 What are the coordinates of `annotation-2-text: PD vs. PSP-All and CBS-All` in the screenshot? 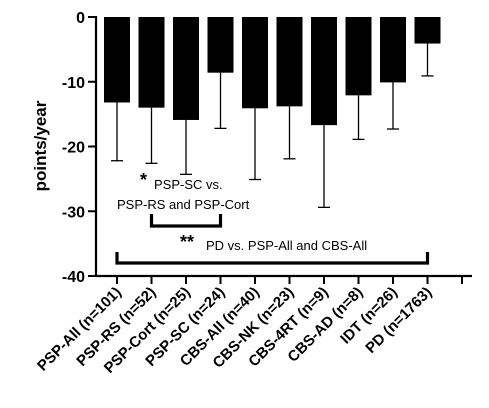 It's located at (286, 245).